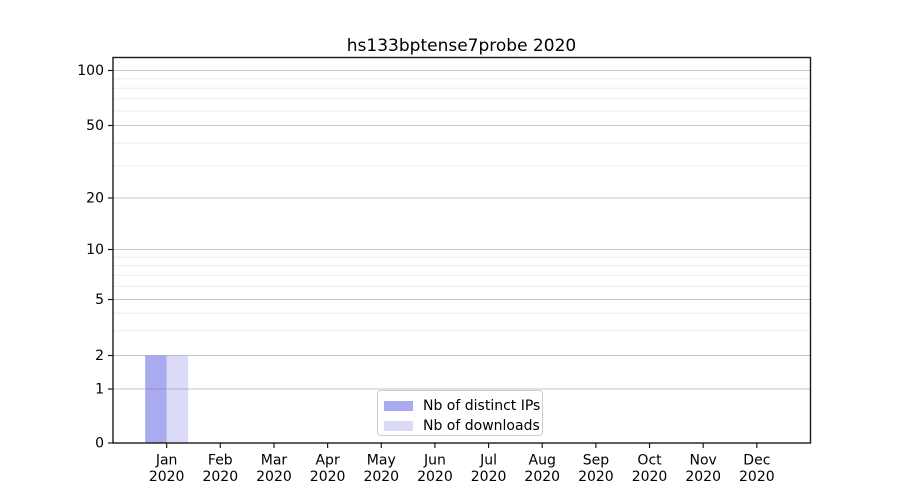 The width and height of the screenshot is (900, 500). I want to click on x-tick-label: Feb 2020, so click(220, 469).